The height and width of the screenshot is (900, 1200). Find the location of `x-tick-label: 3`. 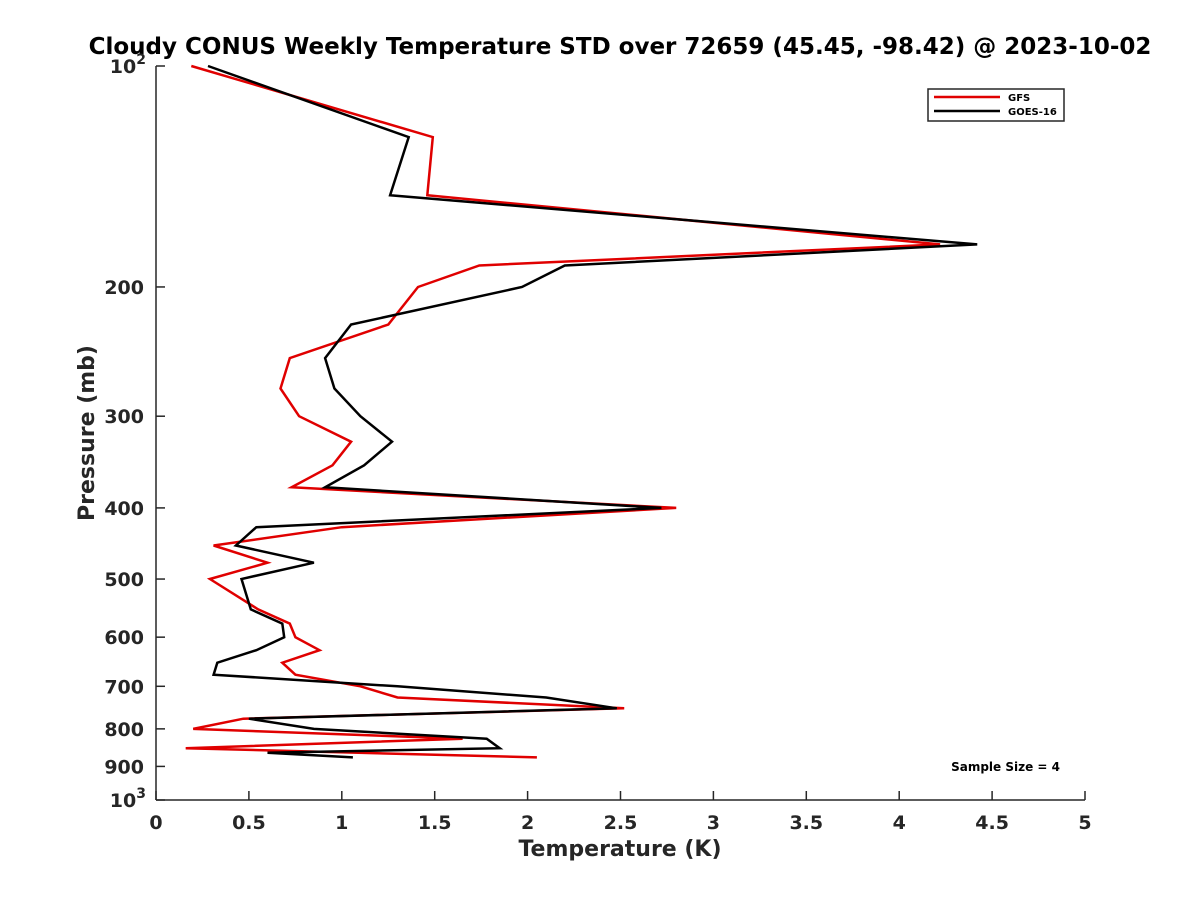

x-tick-label: 3 is located at coordinates (713, 823).